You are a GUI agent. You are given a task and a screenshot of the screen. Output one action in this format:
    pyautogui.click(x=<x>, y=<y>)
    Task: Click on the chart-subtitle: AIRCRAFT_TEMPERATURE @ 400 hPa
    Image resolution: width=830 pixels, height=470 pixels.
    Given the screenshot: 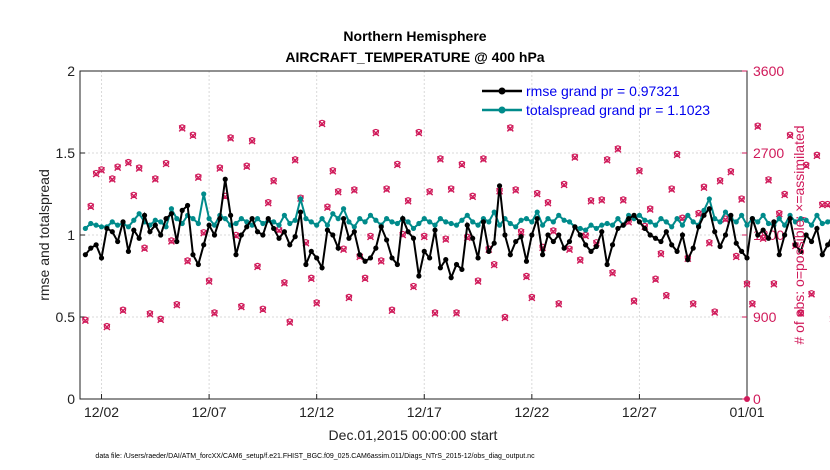 What is the action you would take?
    pyautogui.click(x=414, y=57)
    